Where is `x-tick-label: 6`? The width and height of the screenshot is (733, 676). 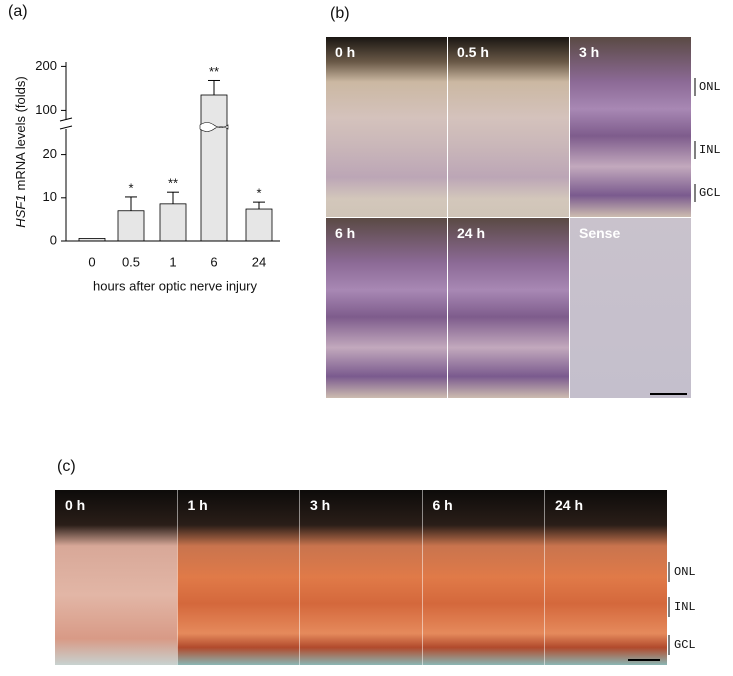 x-tick-label: 6 is located at coordinates (213, 261).